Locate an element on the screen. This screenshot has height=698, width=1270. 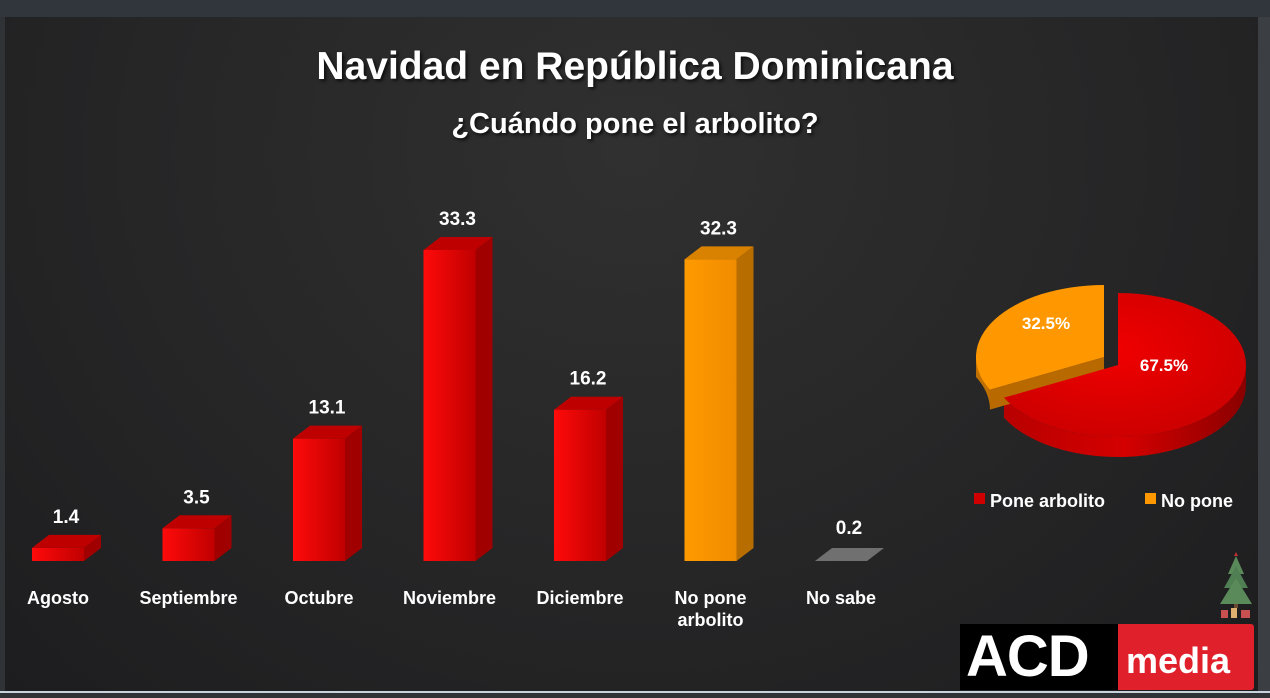
logo-acd-text: ACD is located at coordinates (1039, 657).